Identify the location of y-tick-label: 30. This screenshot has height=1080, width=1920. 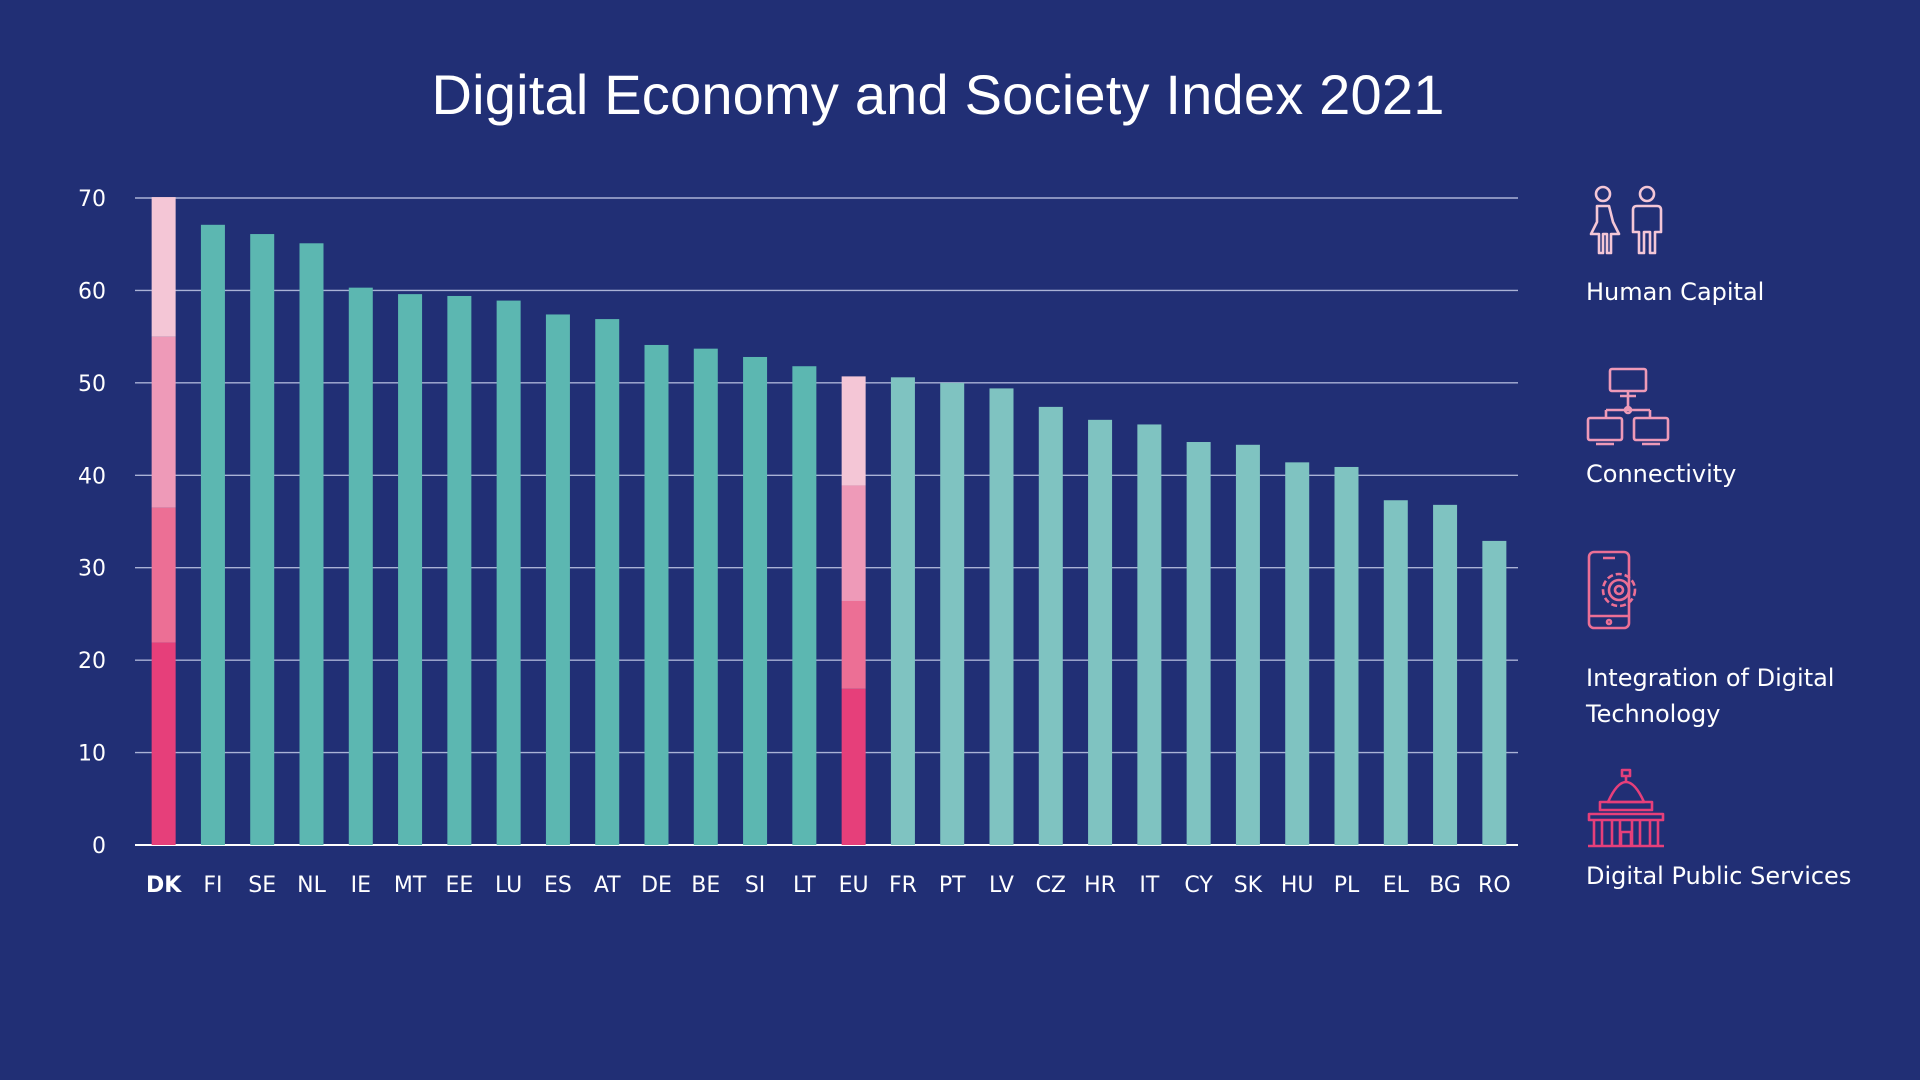
(92, 569).